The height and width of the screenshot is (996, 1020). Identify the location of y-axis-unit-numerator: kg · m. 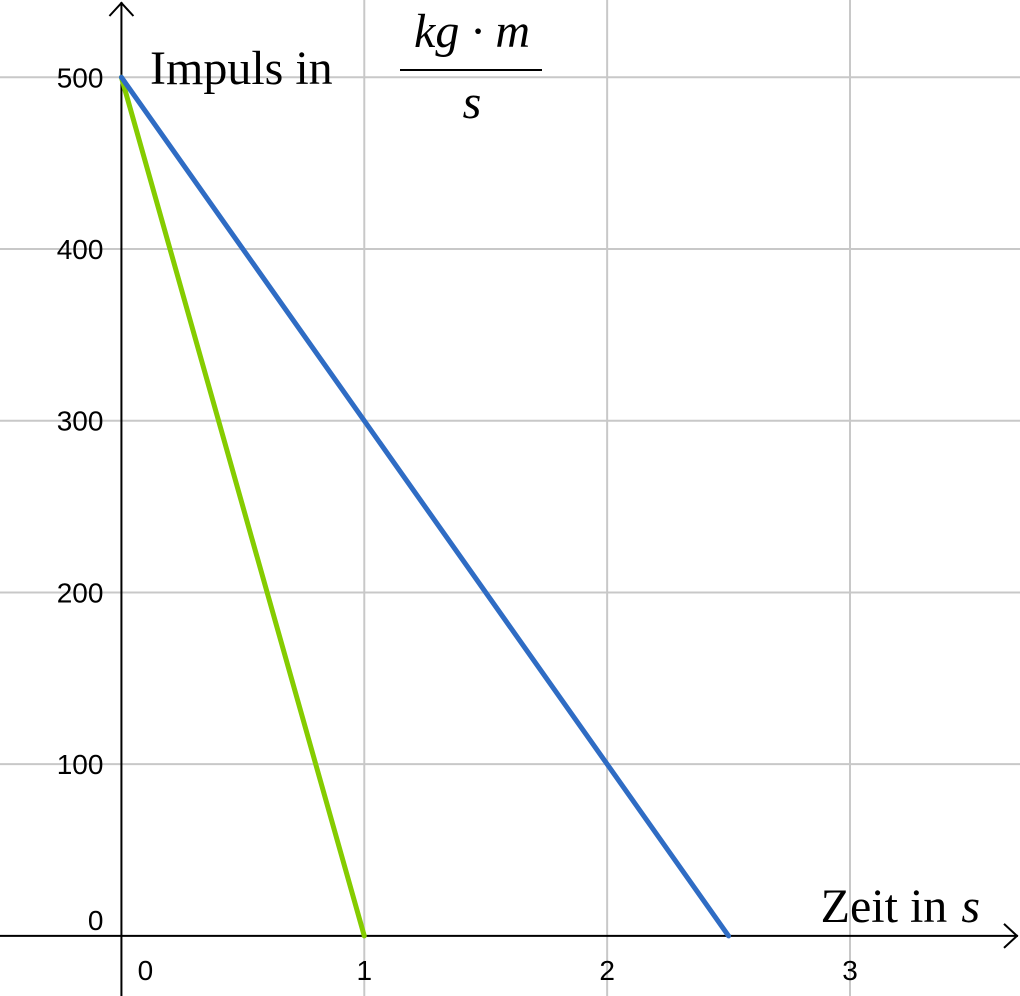
(472, 31).